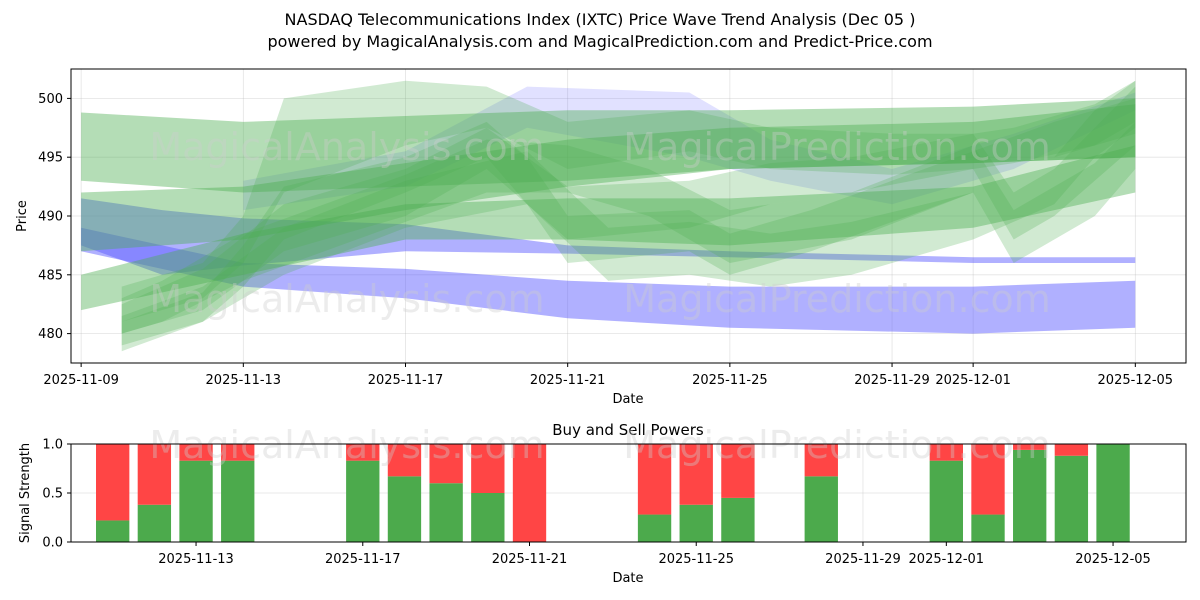 This screenshot has width=1200, height=600. I want to click on price-xtick-label: 2025-11-29, so click(892, 380).